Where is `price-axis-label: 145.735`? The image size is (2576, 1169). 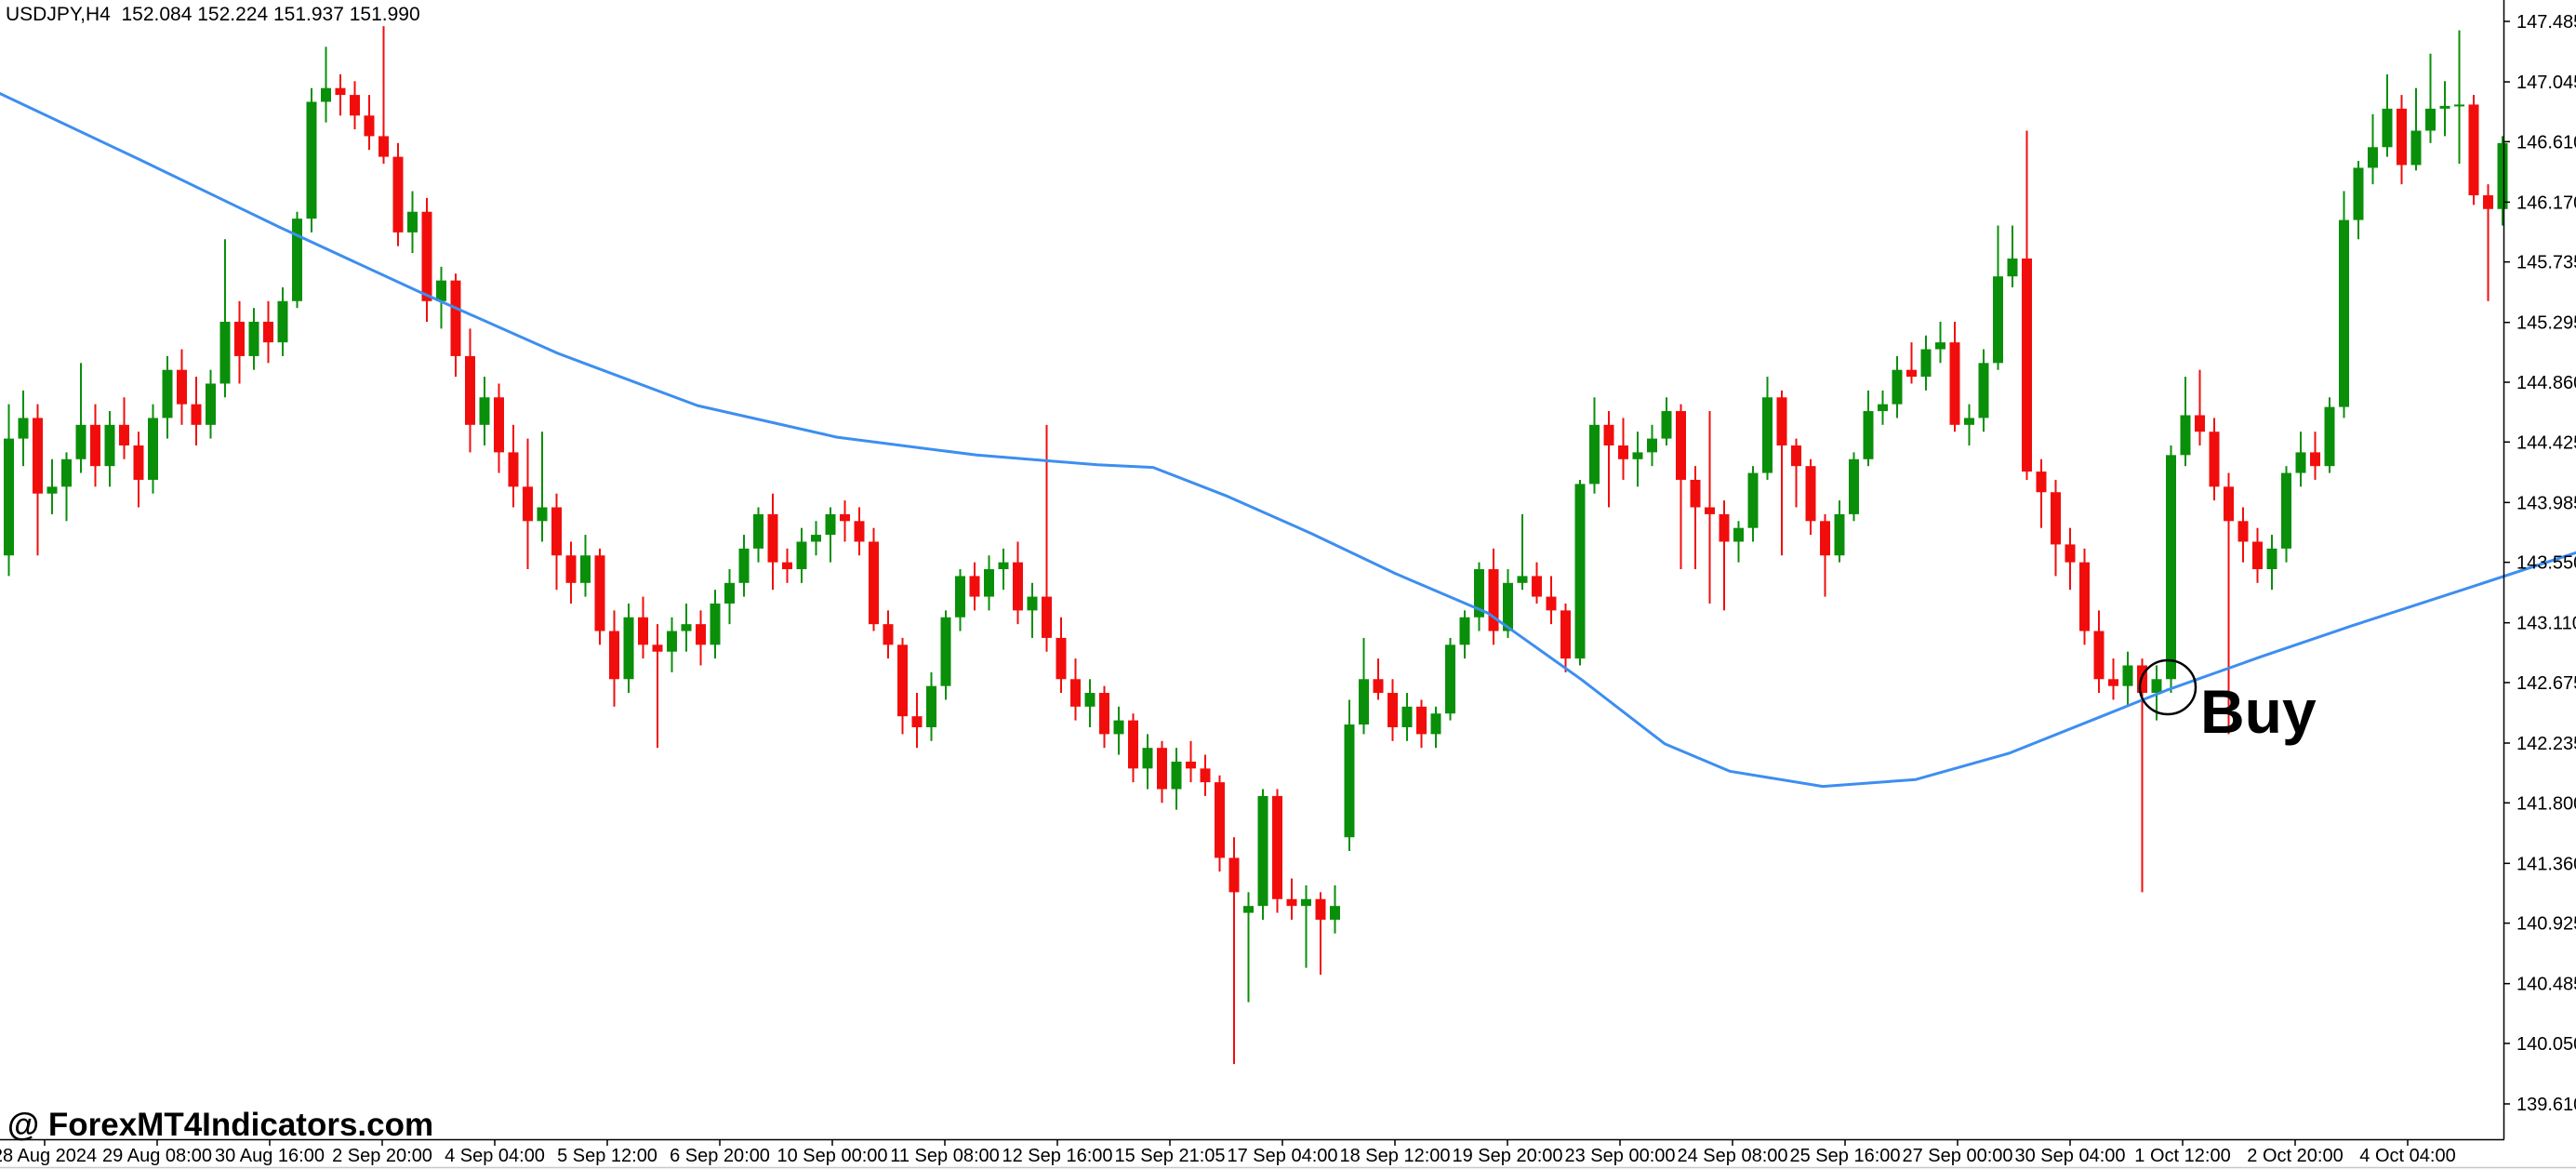
price-axis-label: 145.735 is located at coordinates (2546, 263).